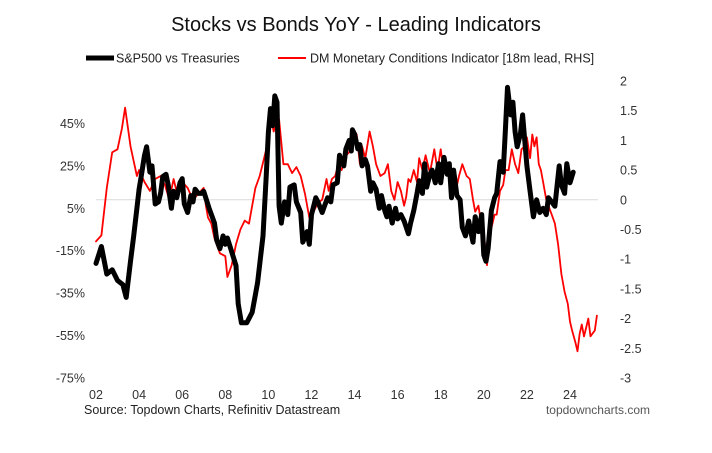 This screenshot has width=712, height=453. What do you see at coordinates (570, 395) in the screenshot?
I see `x-tick-label: 24` at bounding box center [570, 395].